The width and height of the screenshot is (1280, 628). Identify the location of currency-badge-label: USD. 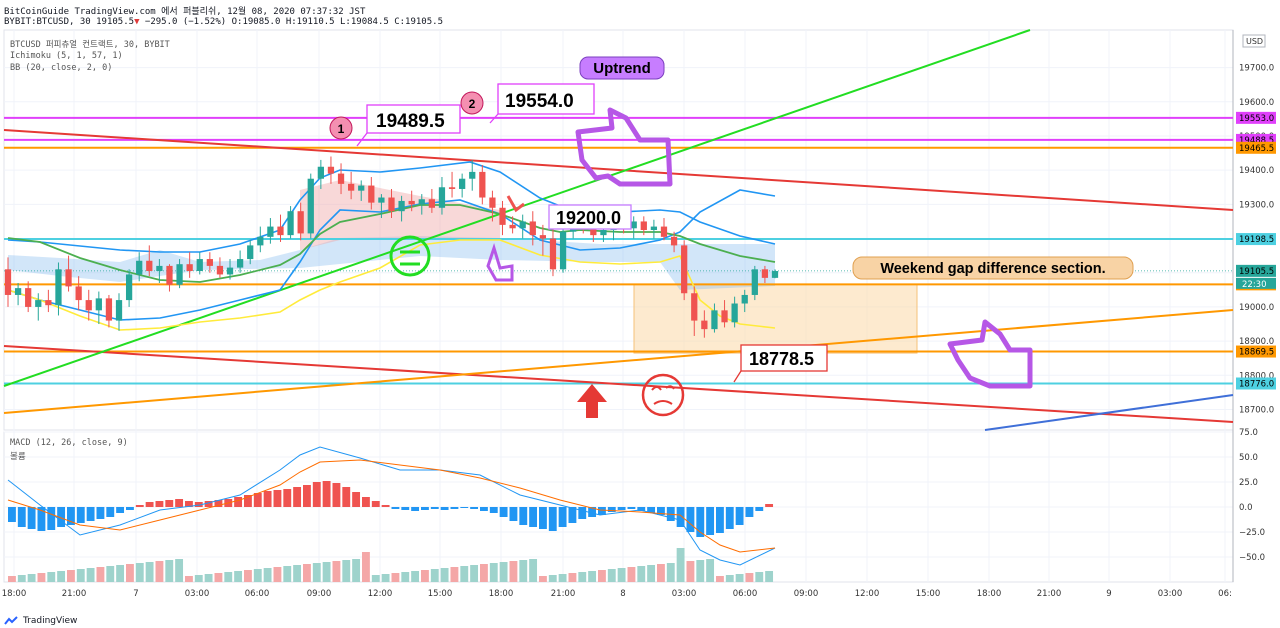
(1254, 41).